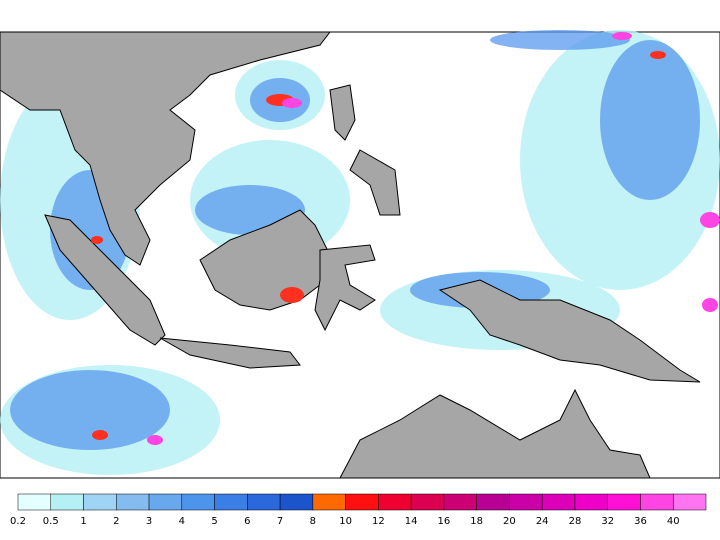 The image size is (720, 540). What do you see at coordinates (214, 521) in the screenshot?
I see `legend-label: 5` at bounding box center [214, 521].